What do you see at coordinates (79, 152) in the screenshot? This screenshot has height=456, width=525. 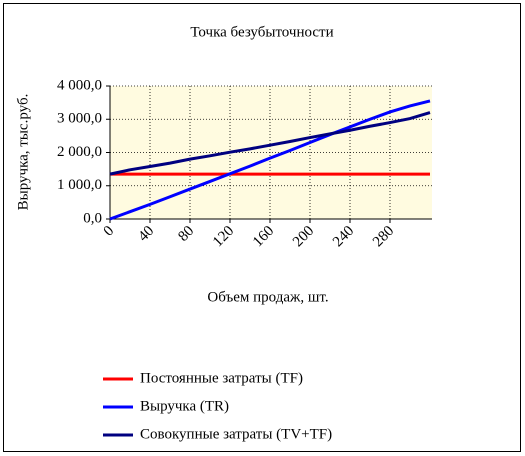 I see `y-tick-label: 2 000,0` at bounding box center [79, 152].